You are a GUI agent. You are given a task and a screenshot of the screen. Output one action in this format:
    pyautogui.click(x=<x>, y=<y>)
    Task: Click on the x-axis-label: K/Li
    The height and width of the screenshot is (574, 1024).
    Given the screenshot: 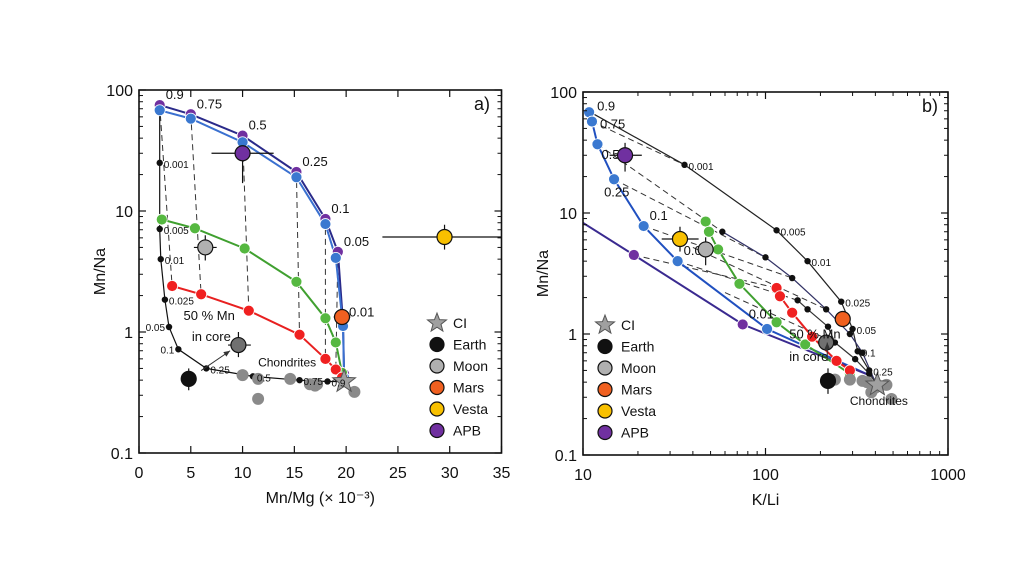 What is the action you would take?
    pyautogui.click(x=766, y=500)
    